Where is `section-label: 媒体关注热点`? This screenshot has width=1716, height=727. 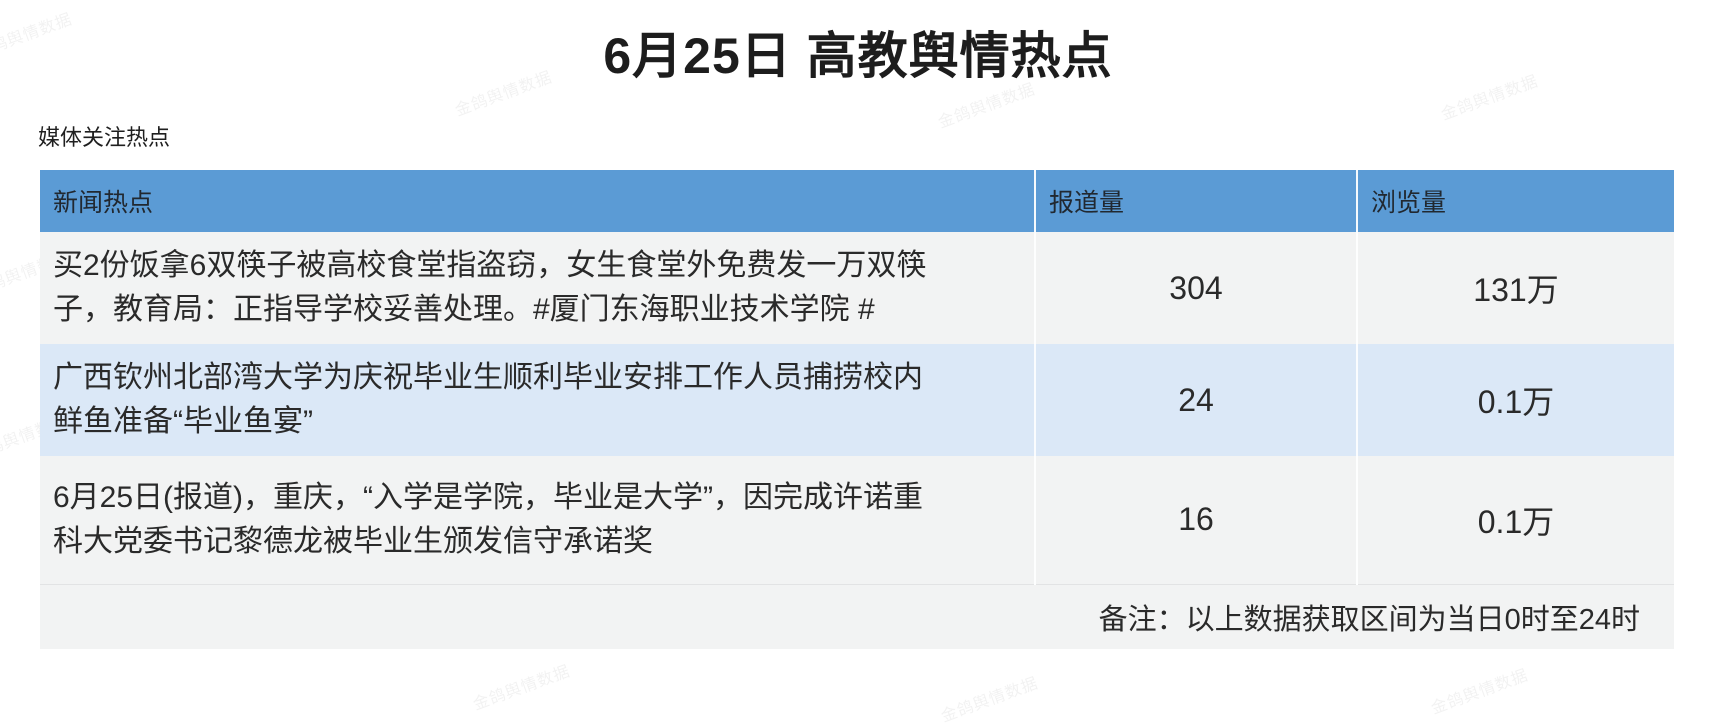 section-label: 媒体关注热点 is located at coordinates (104, 137).